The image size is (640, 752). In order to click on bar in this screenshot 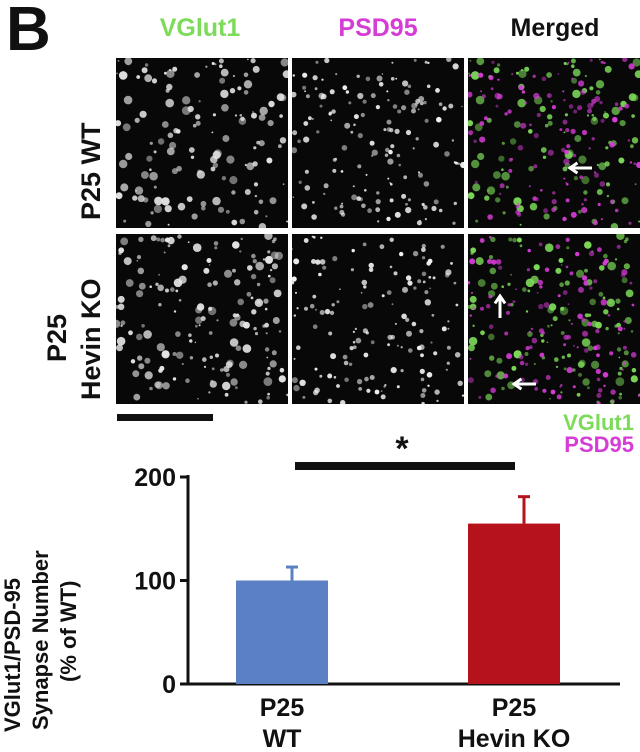, I will do `click(514, 603)`.